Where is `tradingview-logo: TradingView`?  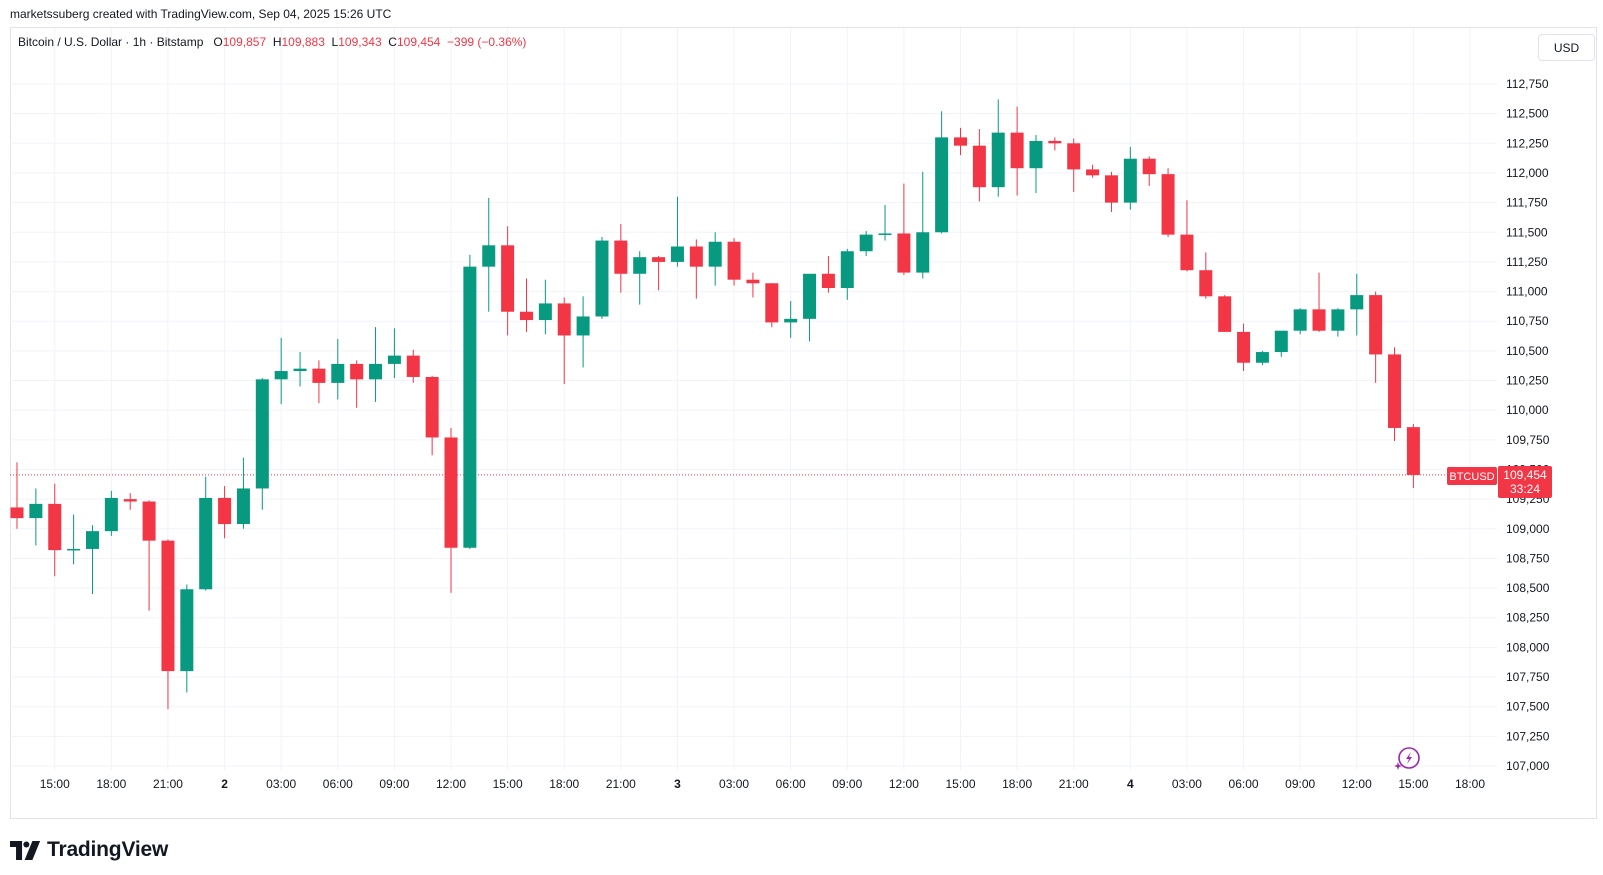 tradingview-logo: TradingView is located at coordinates (89, 850).